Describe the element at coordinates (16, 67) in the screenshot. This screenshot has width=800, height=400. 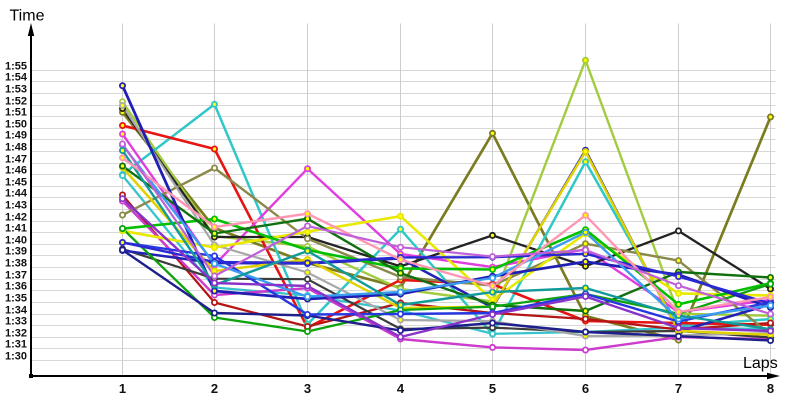
I see `svg-text: 1:55` at that location.